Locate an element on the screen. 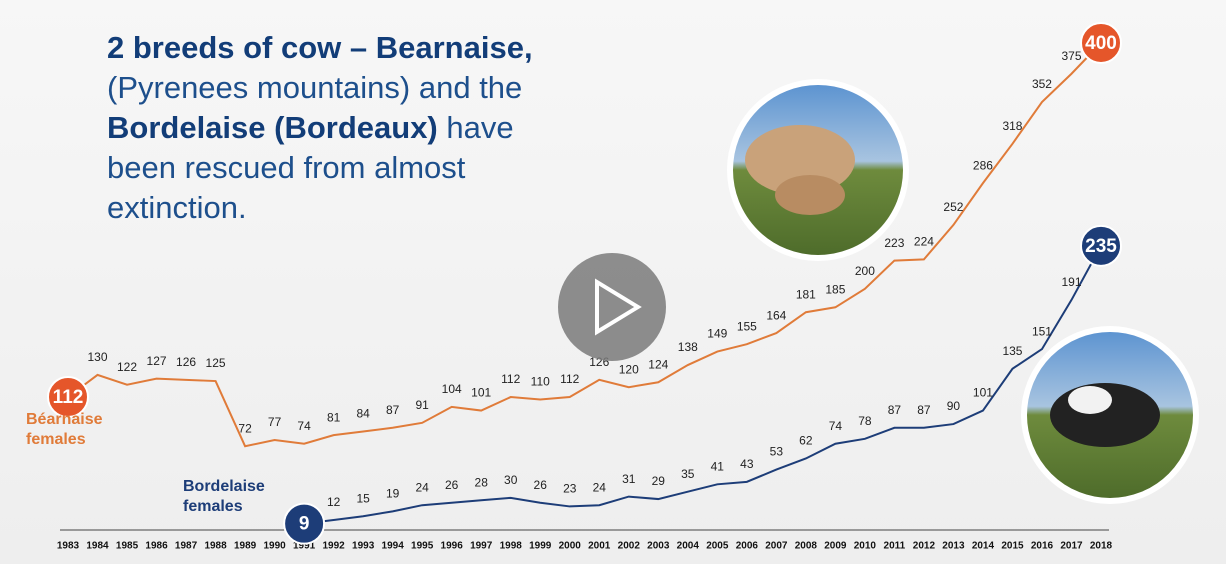  title-part: 2 breeds of cow – Bearnaise, is located at coordinates (320, 47).